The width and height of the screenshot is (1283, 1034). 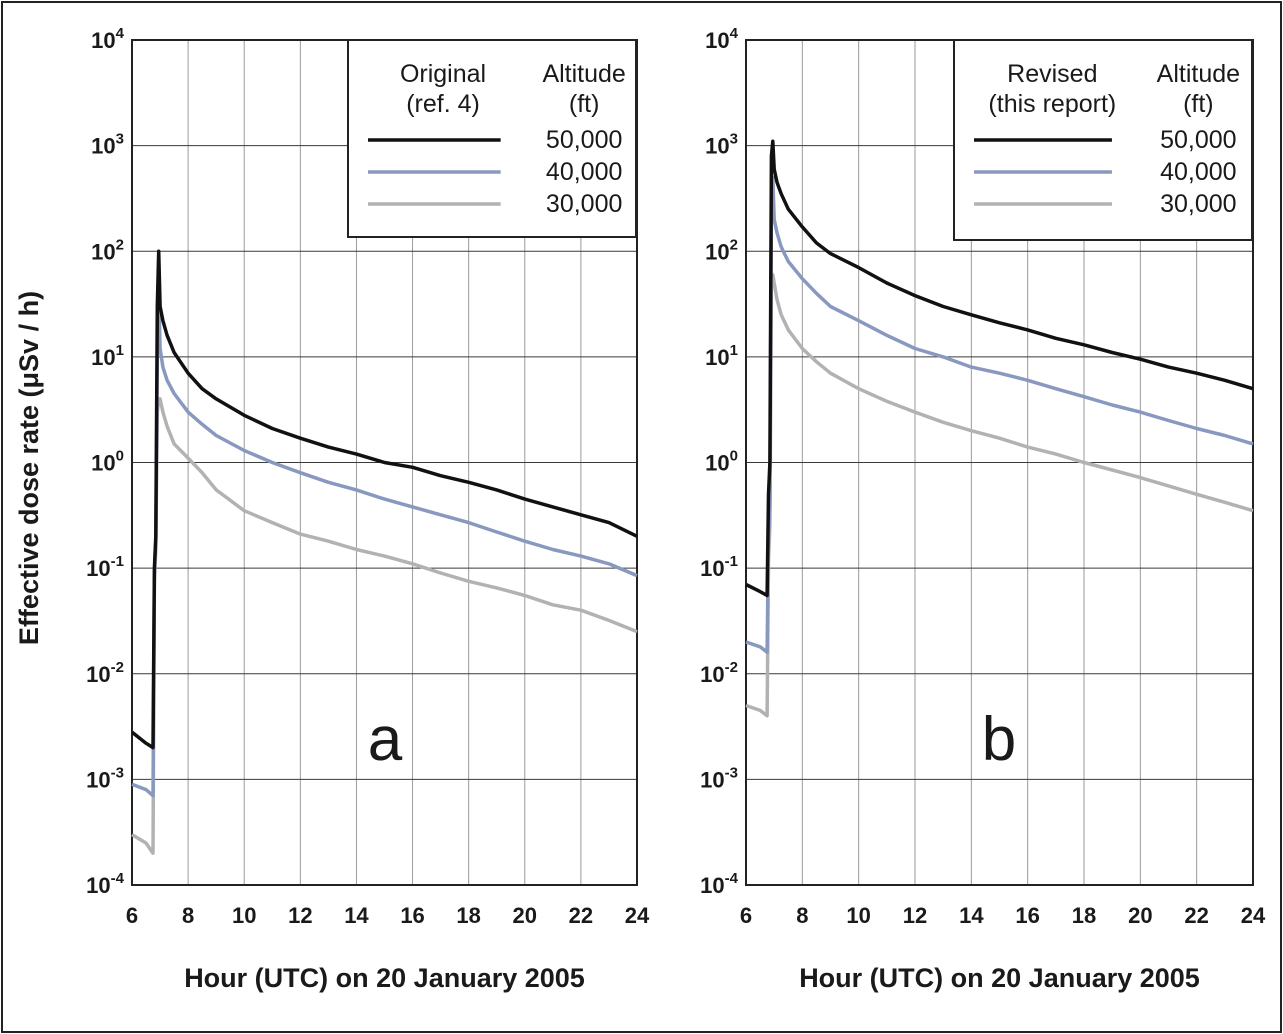 What do you see at coordinates (1052, 74) in the screenshot?
I see `legend-title-left: Revised` at bounding box center [1052, 74].